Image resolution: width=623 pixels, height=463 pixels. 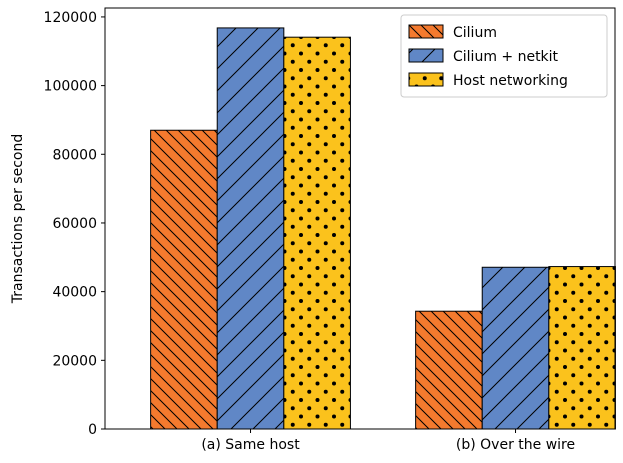 What do you see at coordinates (184, 279) in the screenshot?
I see `bar-cilium-a-same-host` at bounding box center [184, 279].